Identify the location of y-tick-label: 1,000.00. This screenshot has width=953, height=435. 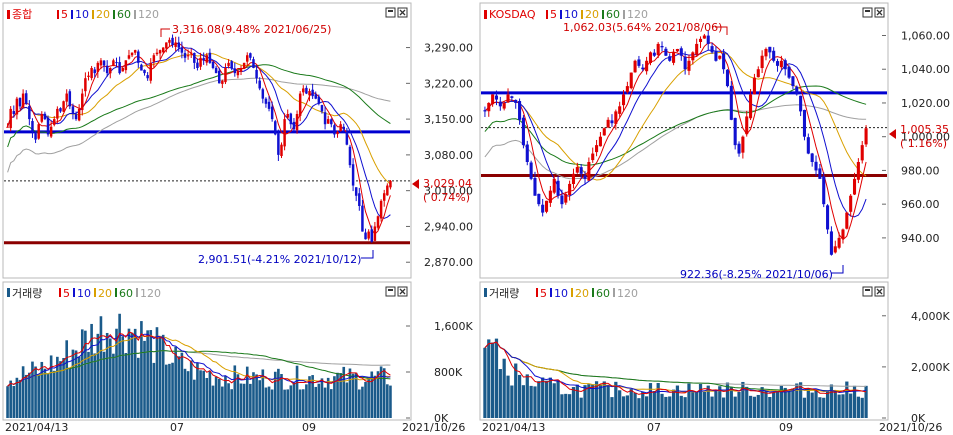
(925, 137).